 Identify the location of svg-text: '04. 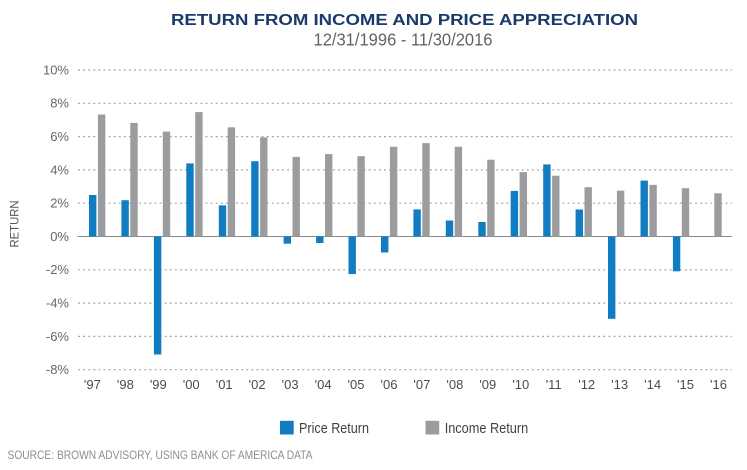
(323, 384).